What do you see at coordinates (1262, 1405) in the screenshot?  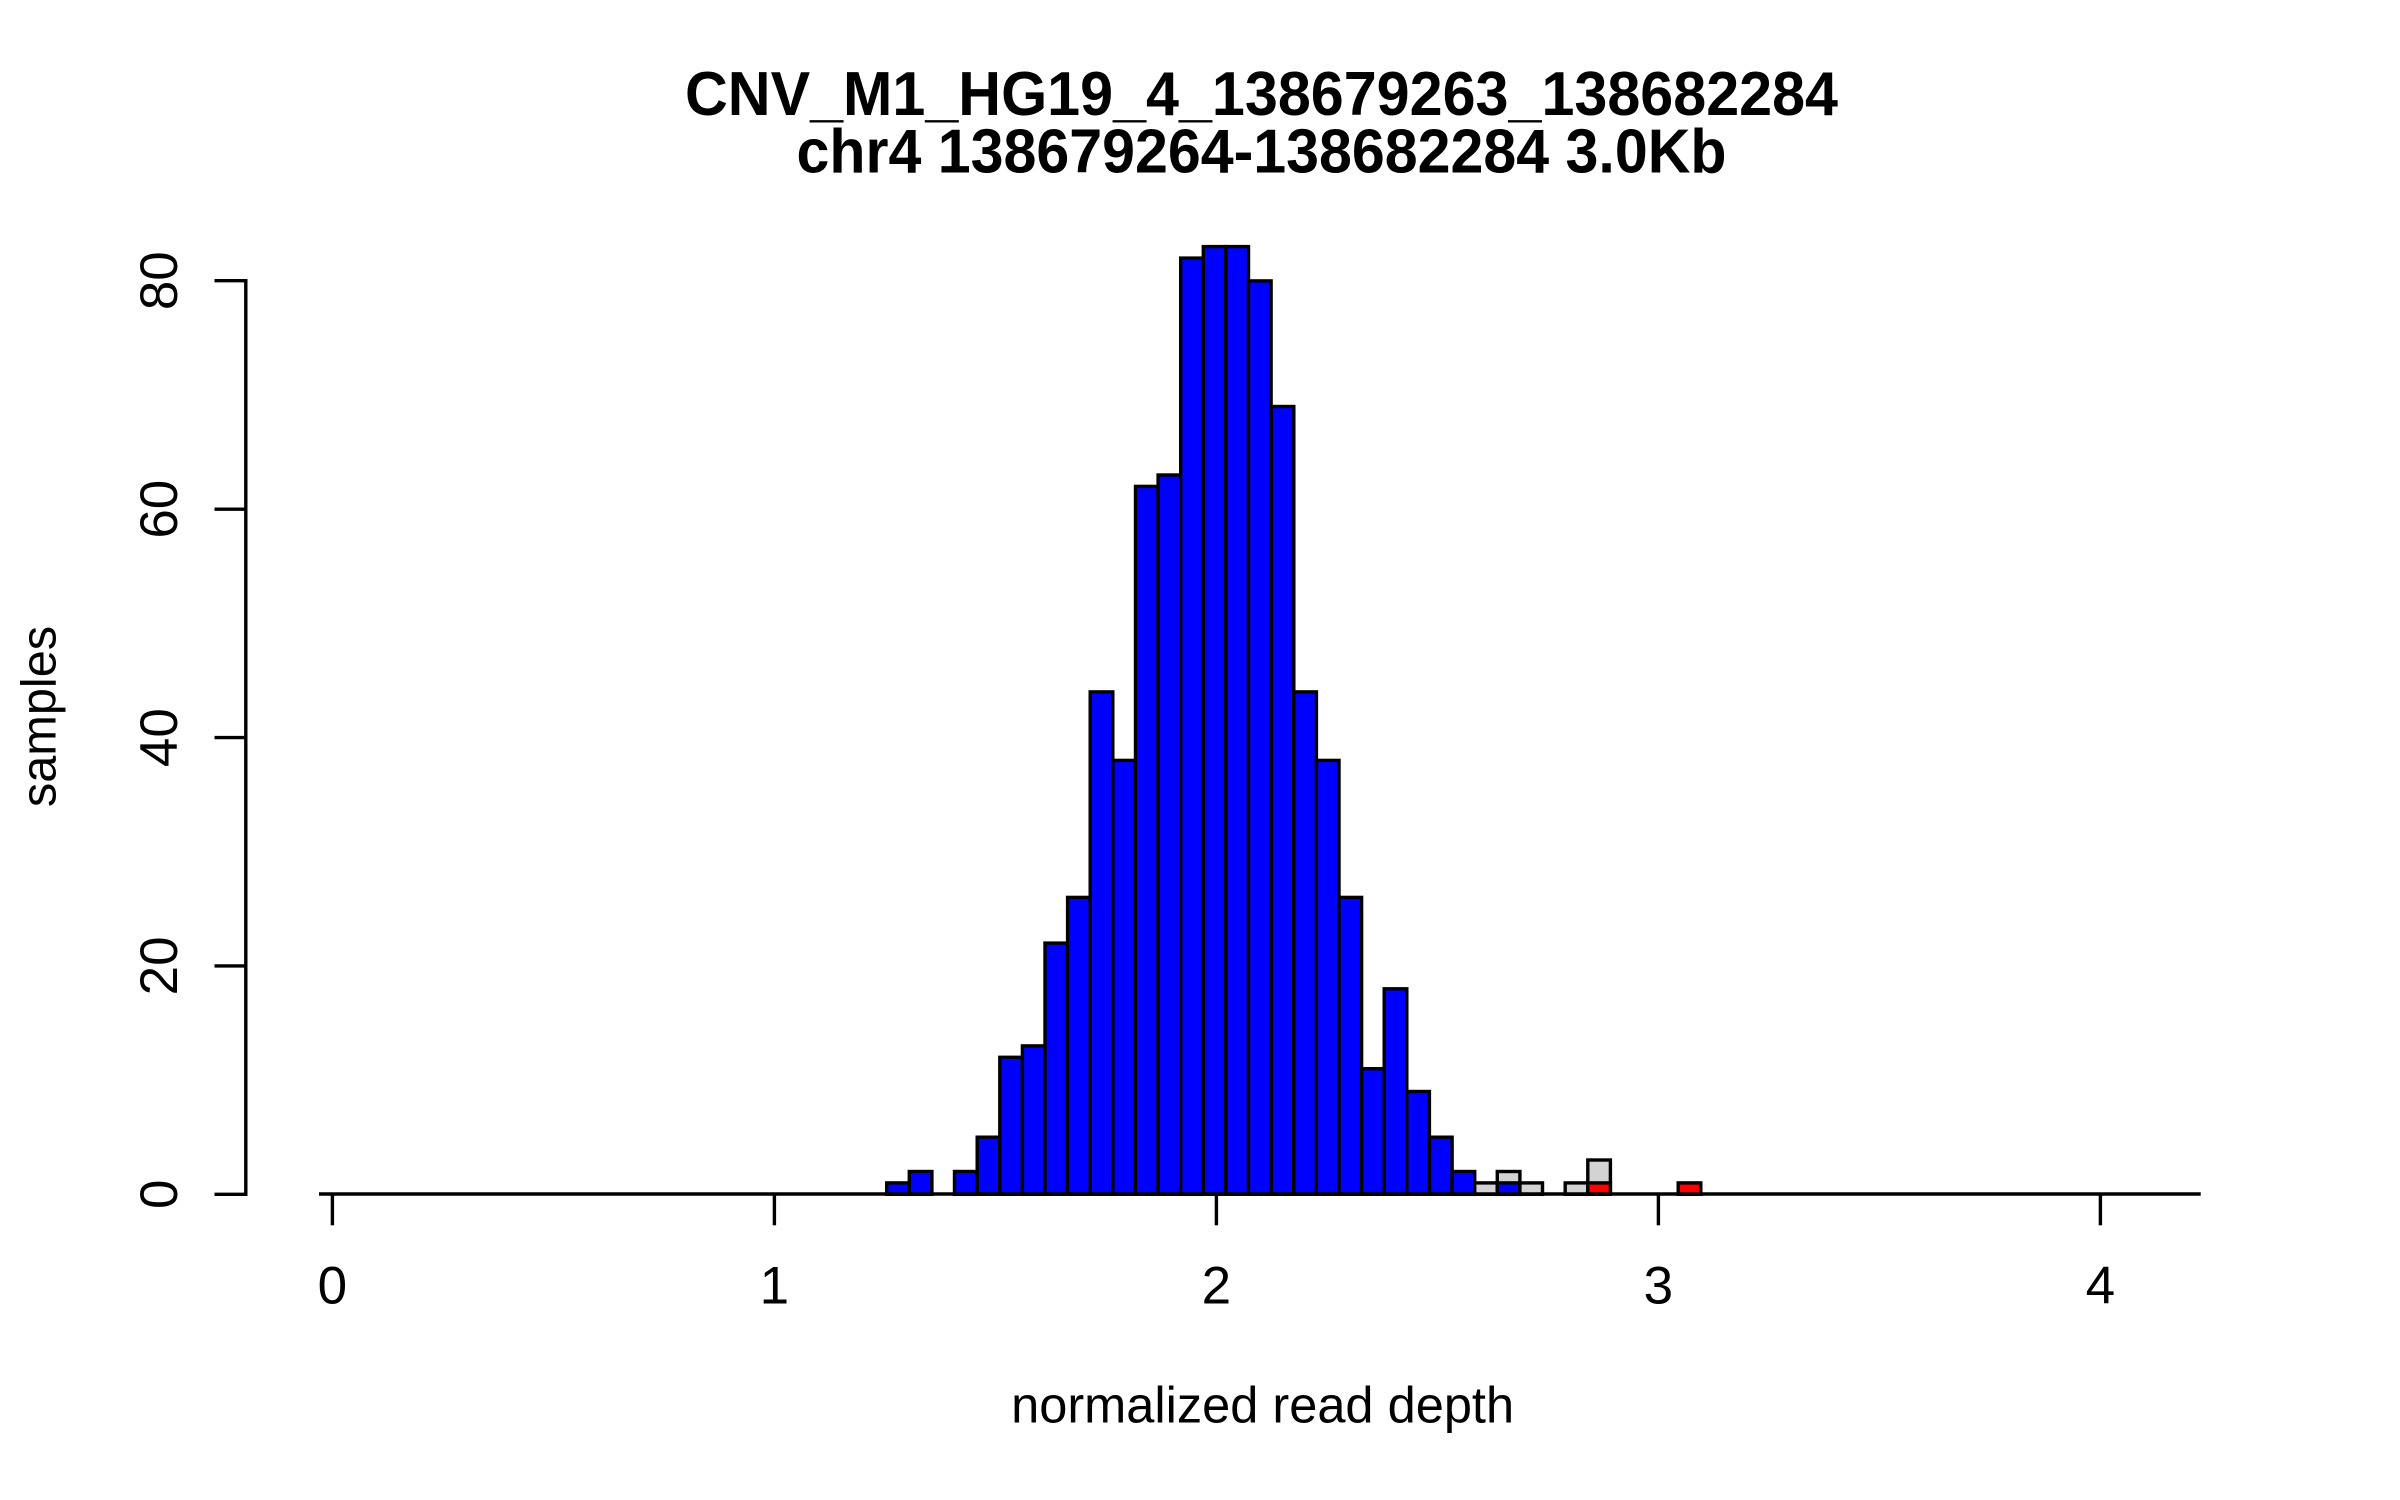 I see `svg-text: normalized read depth` at bounding box center [1262, 1405].